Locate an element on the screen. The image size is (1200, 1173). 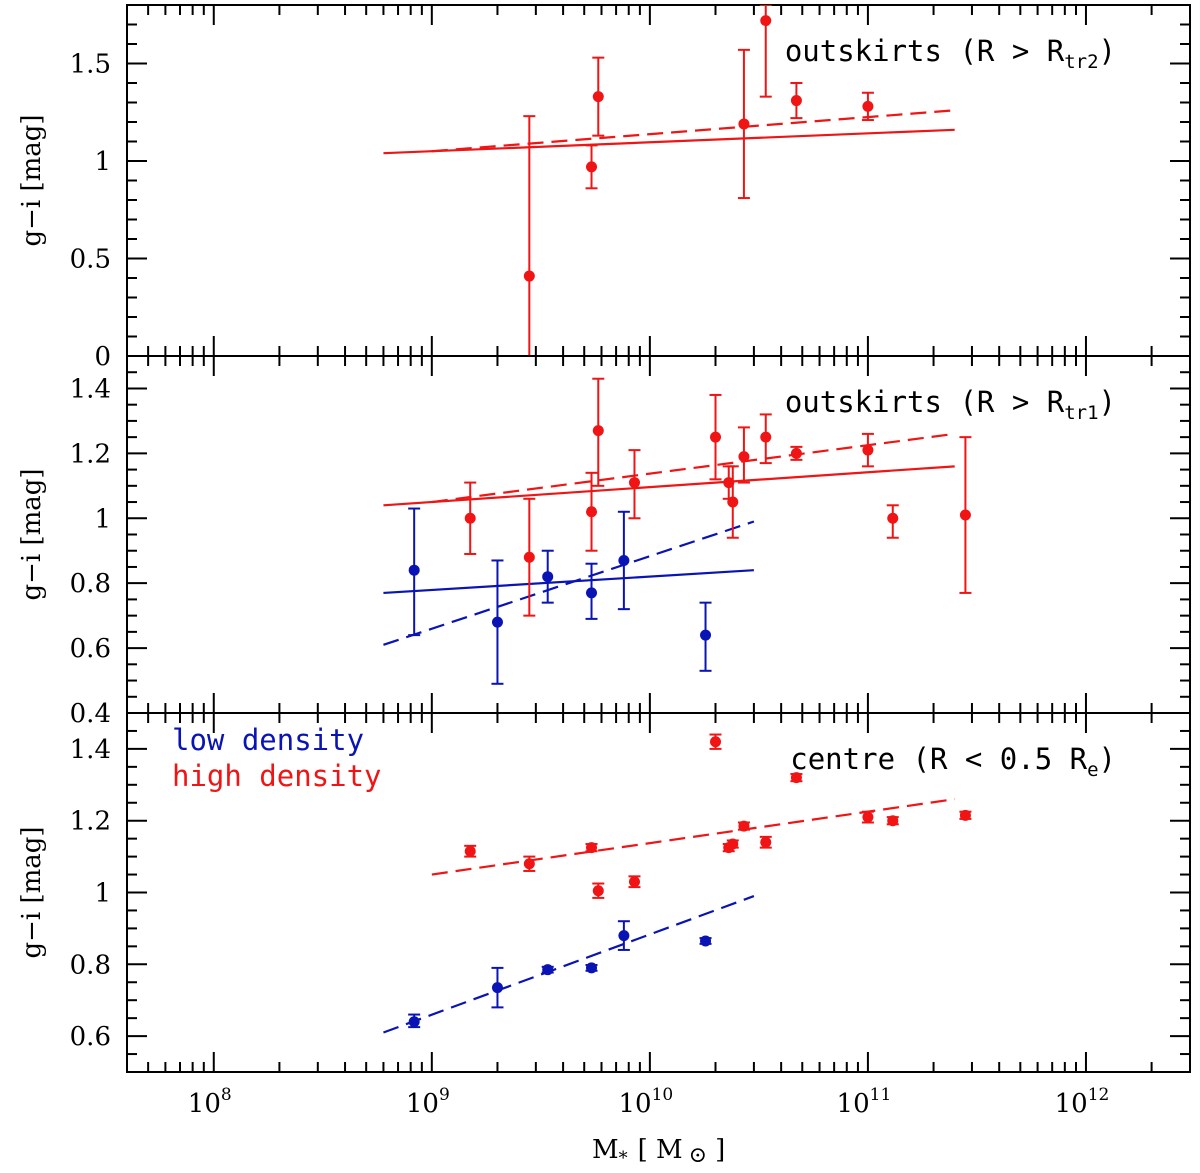
panel-label-main: outskirts (R > R is located at coordinates (925, 51).